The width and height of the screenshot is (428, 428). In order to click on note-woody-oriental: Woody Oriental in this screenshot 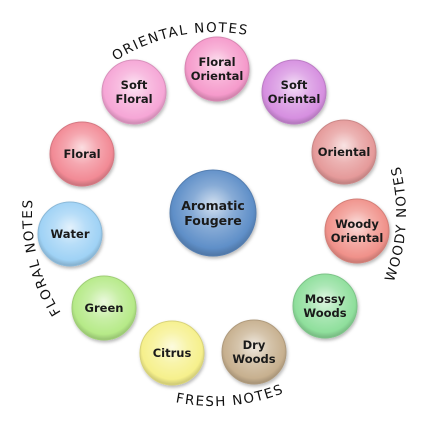, I will do `click(357, 231)`.